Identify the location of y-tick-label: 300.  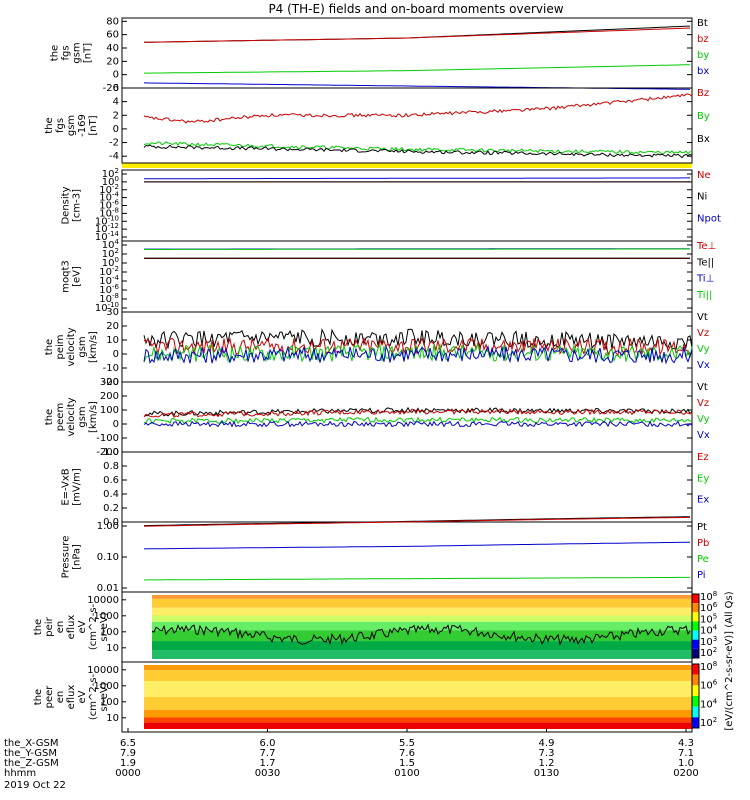
(109, 382).